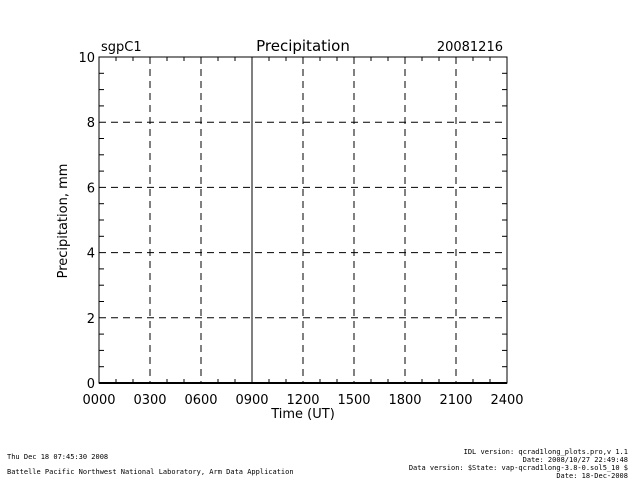  What do you see at coordinates (58, 457) in the screenshot?
I see `footer-timestamp: Thu Dec 18 07:45:30 2008` at bounding box center [58, 457].